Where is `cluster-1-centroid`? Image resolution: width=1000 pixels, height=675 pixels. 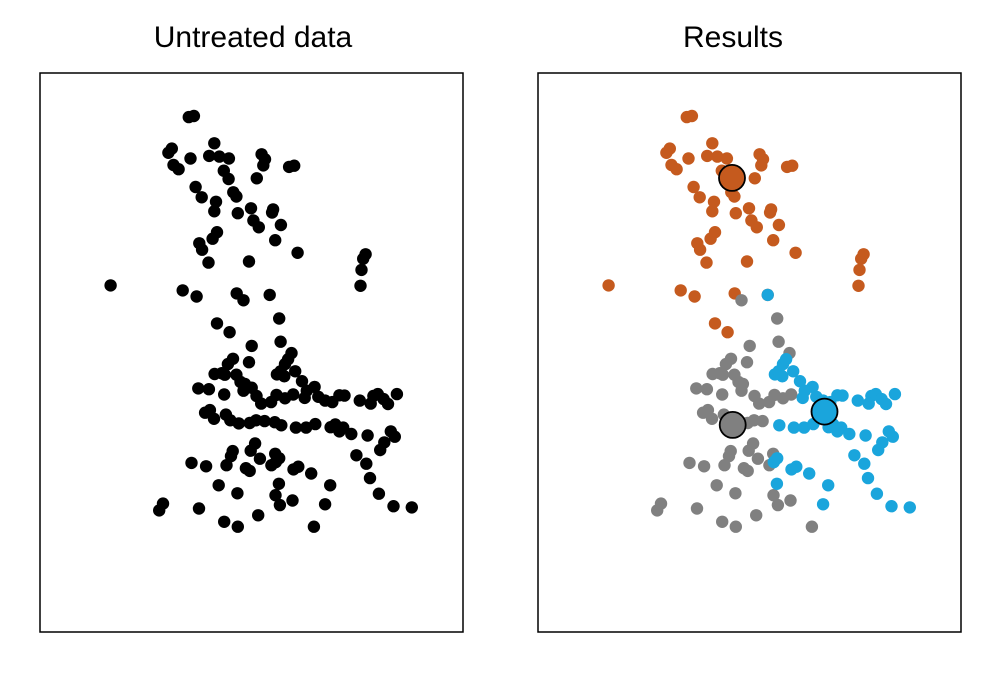
cluster-1-centroid is located at coordinates (732, 177).